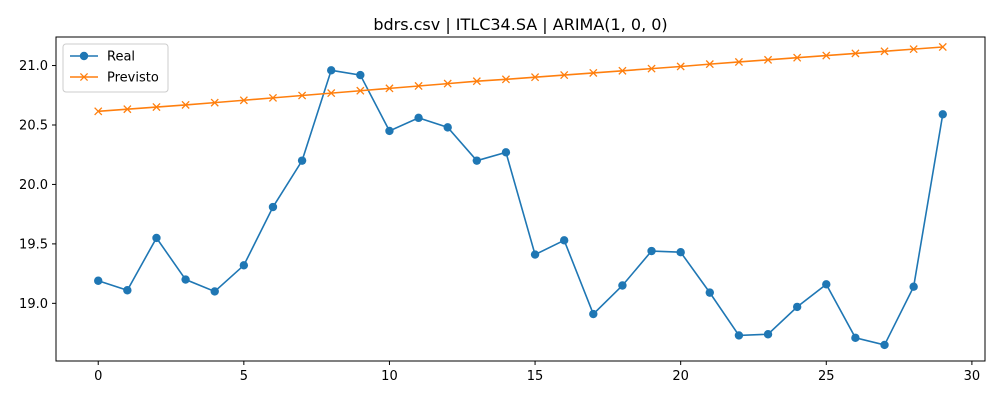  I want to click on x-tick-label: 25, so click(826, 376).